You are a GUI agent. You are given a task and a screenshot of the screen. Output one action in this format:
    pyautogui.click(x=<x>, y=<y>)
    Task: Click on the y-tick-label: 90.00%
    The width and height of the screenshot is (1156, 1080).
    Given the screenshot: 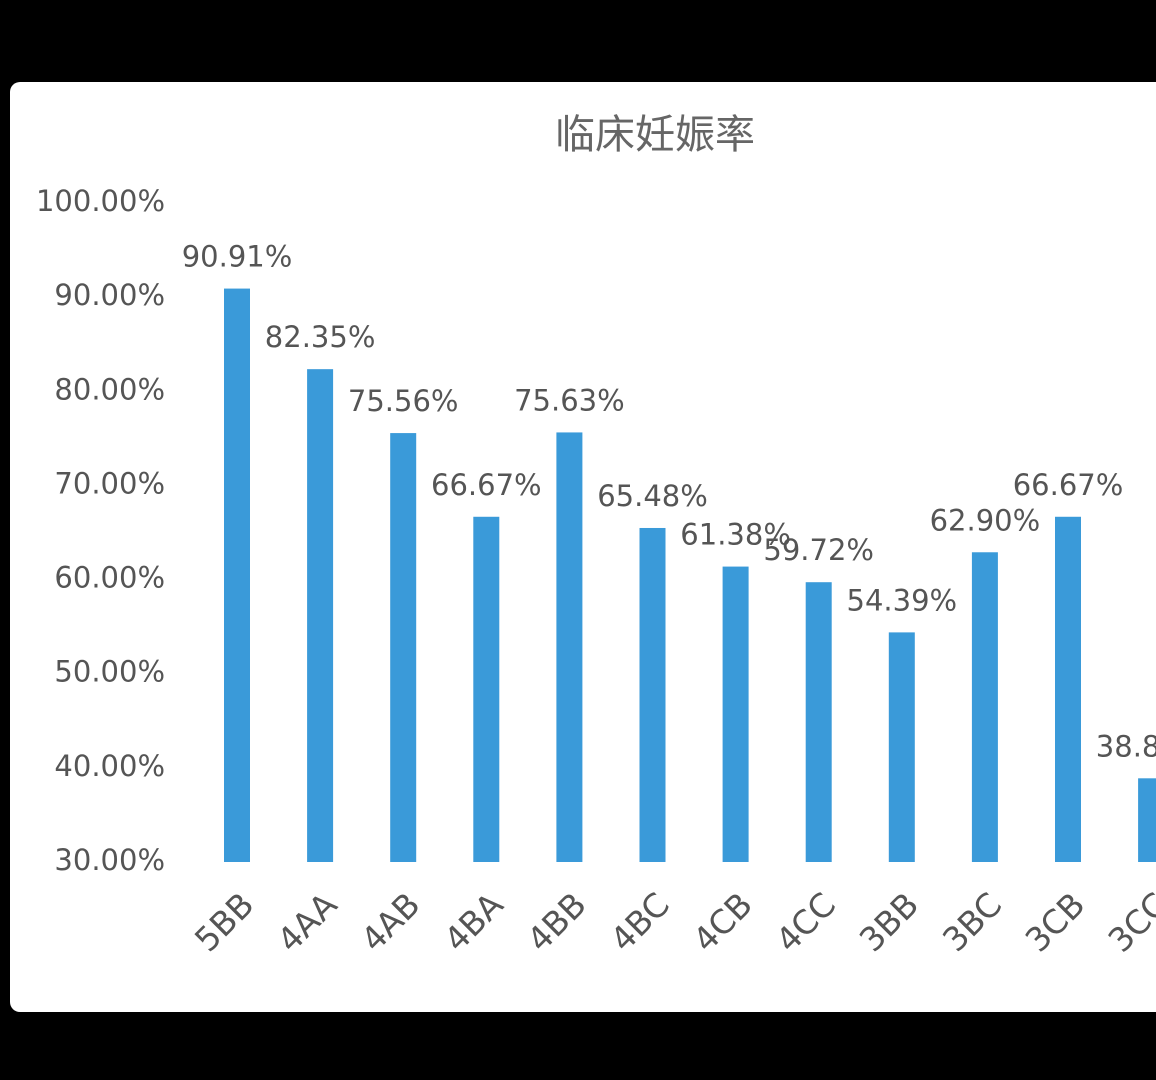 What is the action you would take?
    pyautogui.click(x=109, y=295)
    